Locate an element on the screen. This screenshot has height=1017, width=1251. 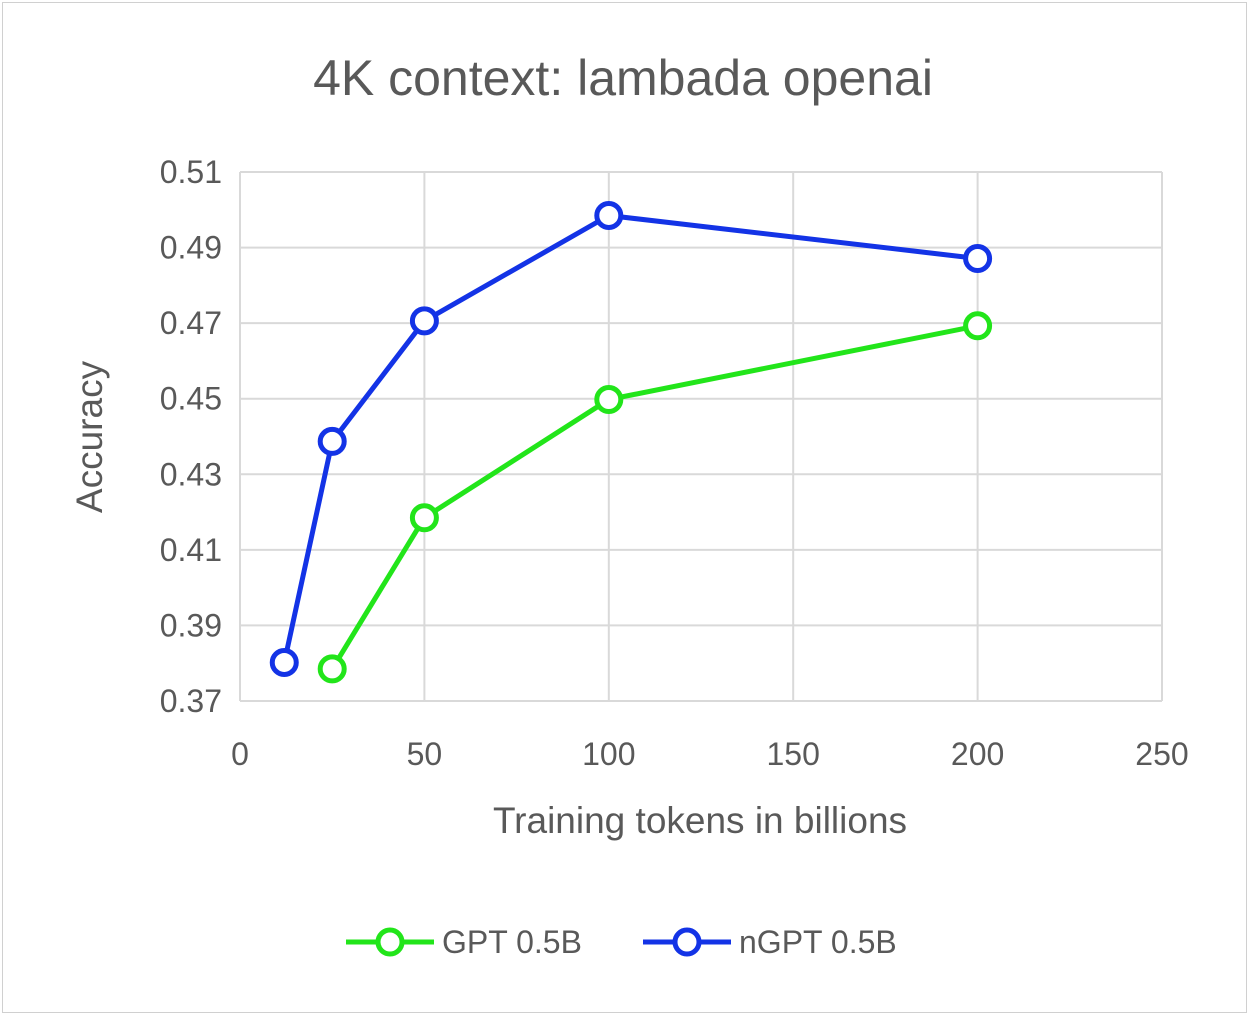
y-tick-label: 0.39 is located at coordinates (191, 625).